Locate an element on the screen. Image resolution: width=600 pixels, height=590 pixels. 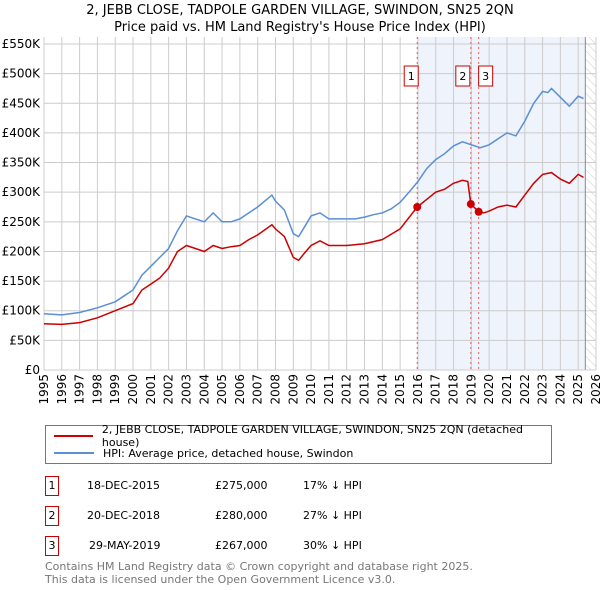
x-tick-label: 2012 is located at coordinates (347, 389).